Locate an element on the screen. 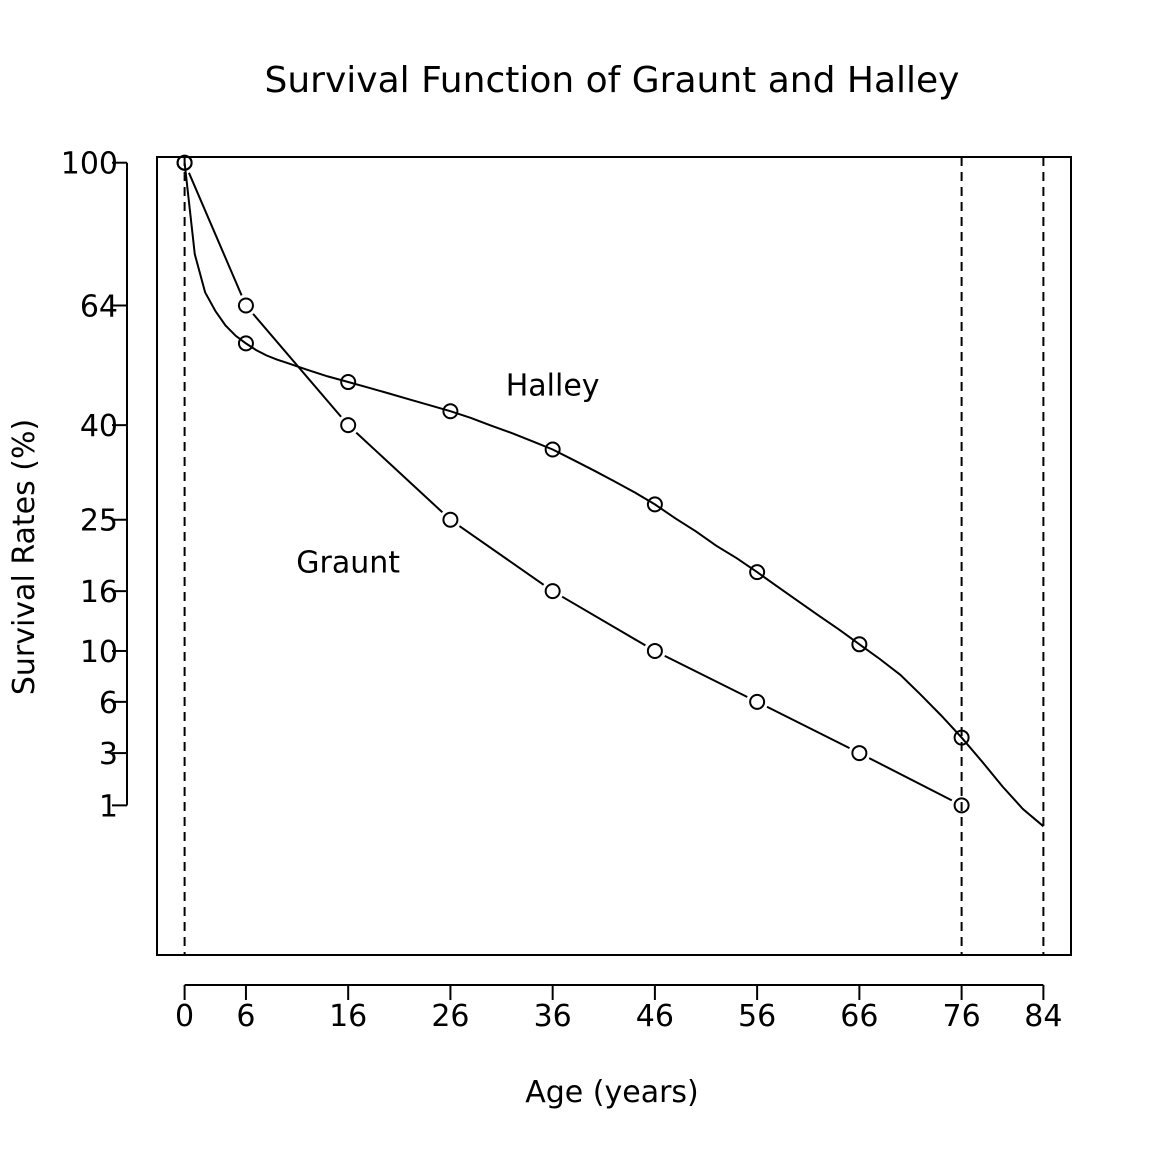 Image resolution: width=1152 pixels, height=1152 pixels. y-tick-label: 25 is located at coordinates (99, 521).